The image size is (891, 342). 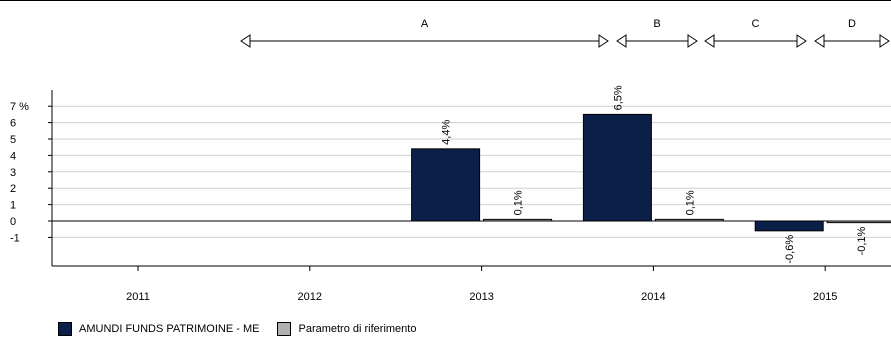 I want to click on y-tick-label: 2, so click(x=13, y=189).